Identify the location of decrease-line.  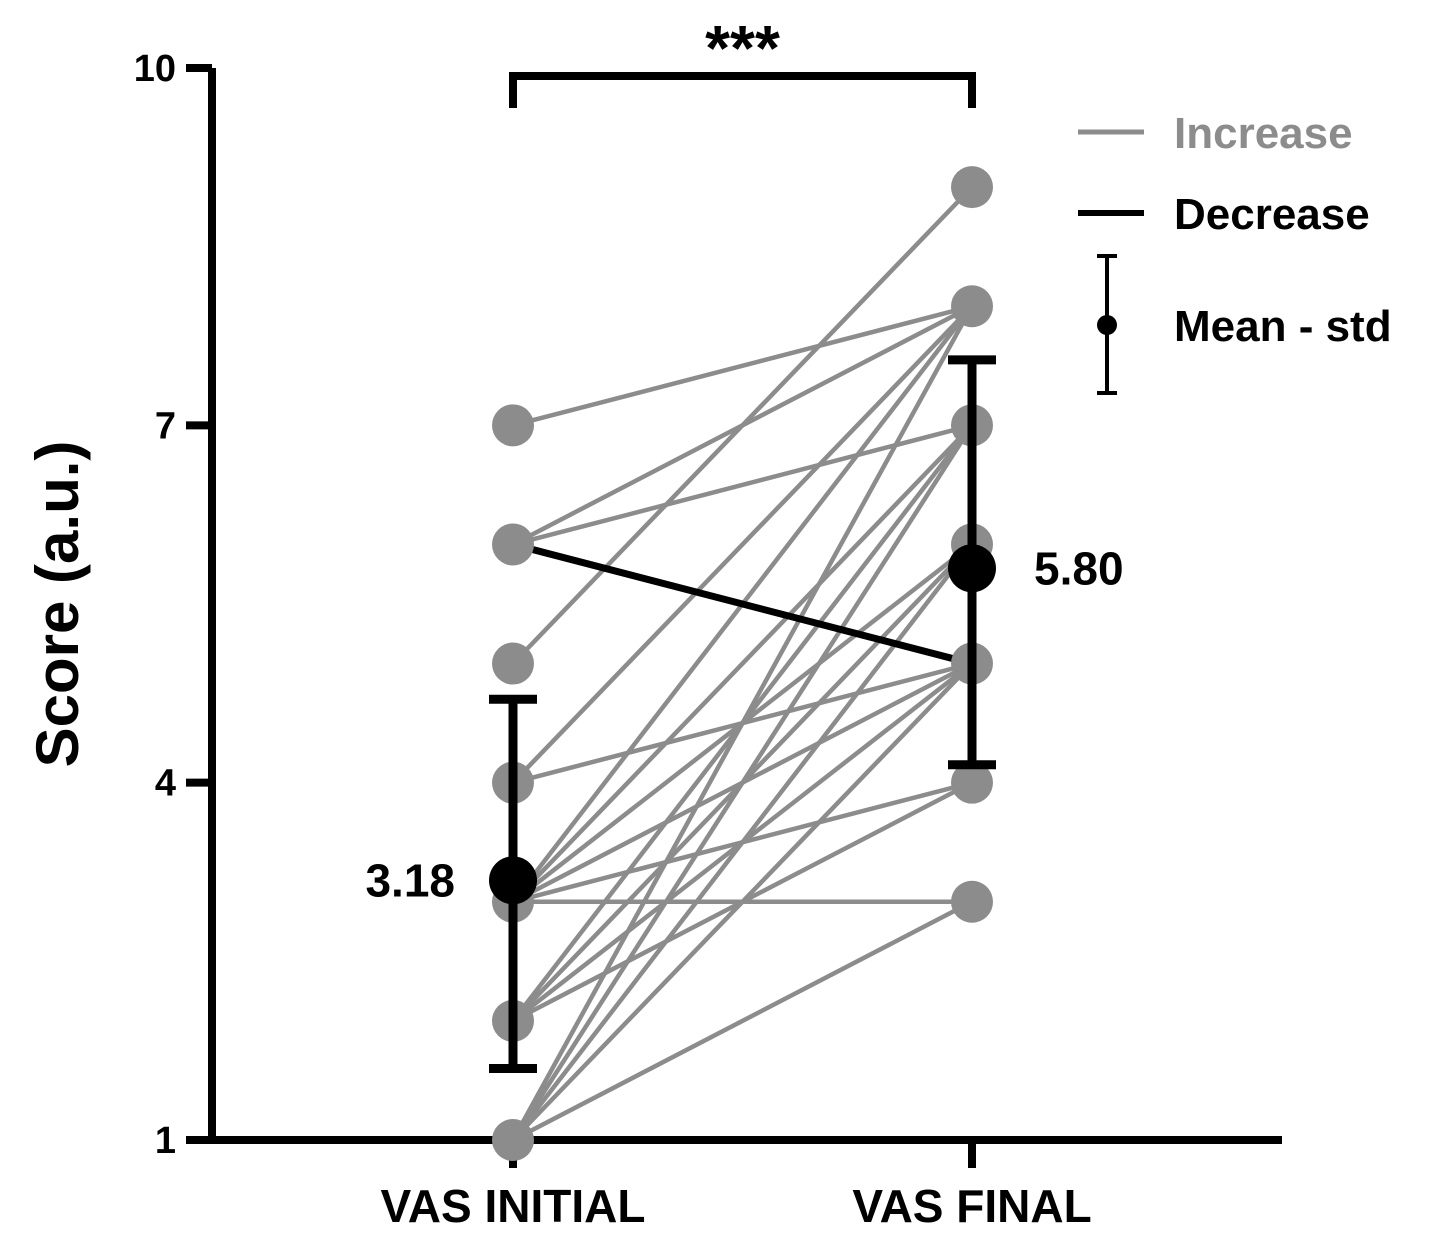
(742, 604).